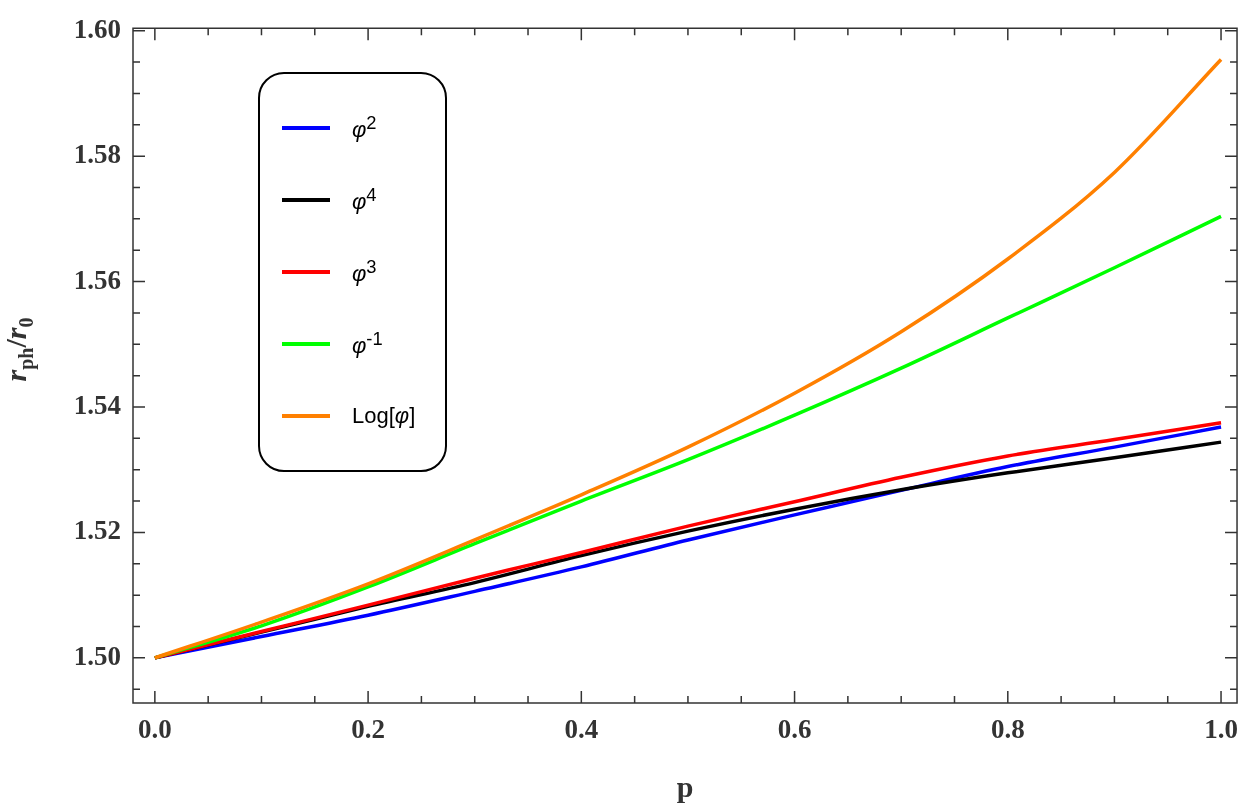 This screenshot has height=811, width=1250. What do you see at coordinates (154, 729) in the screenshot?
I see `x-tick-label: 0.0` at bounding box center [154, 729].